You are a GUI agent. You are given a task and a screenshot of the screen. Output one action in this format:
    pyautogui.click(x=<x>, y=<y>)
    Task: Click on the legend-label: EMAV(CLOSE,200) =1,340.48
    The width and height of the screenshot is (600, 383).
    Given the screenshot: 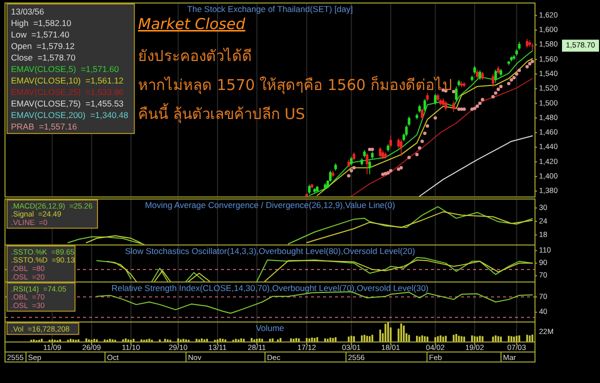 What is the action you would take?
    pyautogui.click(x=70, y=115)
    